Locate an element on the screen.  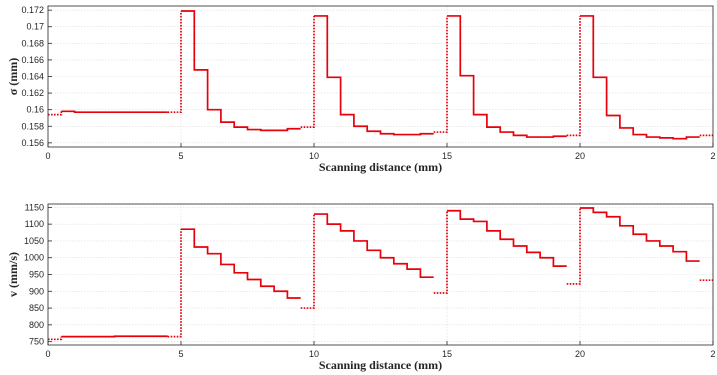
sigma-y-tick-label: 0.162 is located at coordinates (32, 93).